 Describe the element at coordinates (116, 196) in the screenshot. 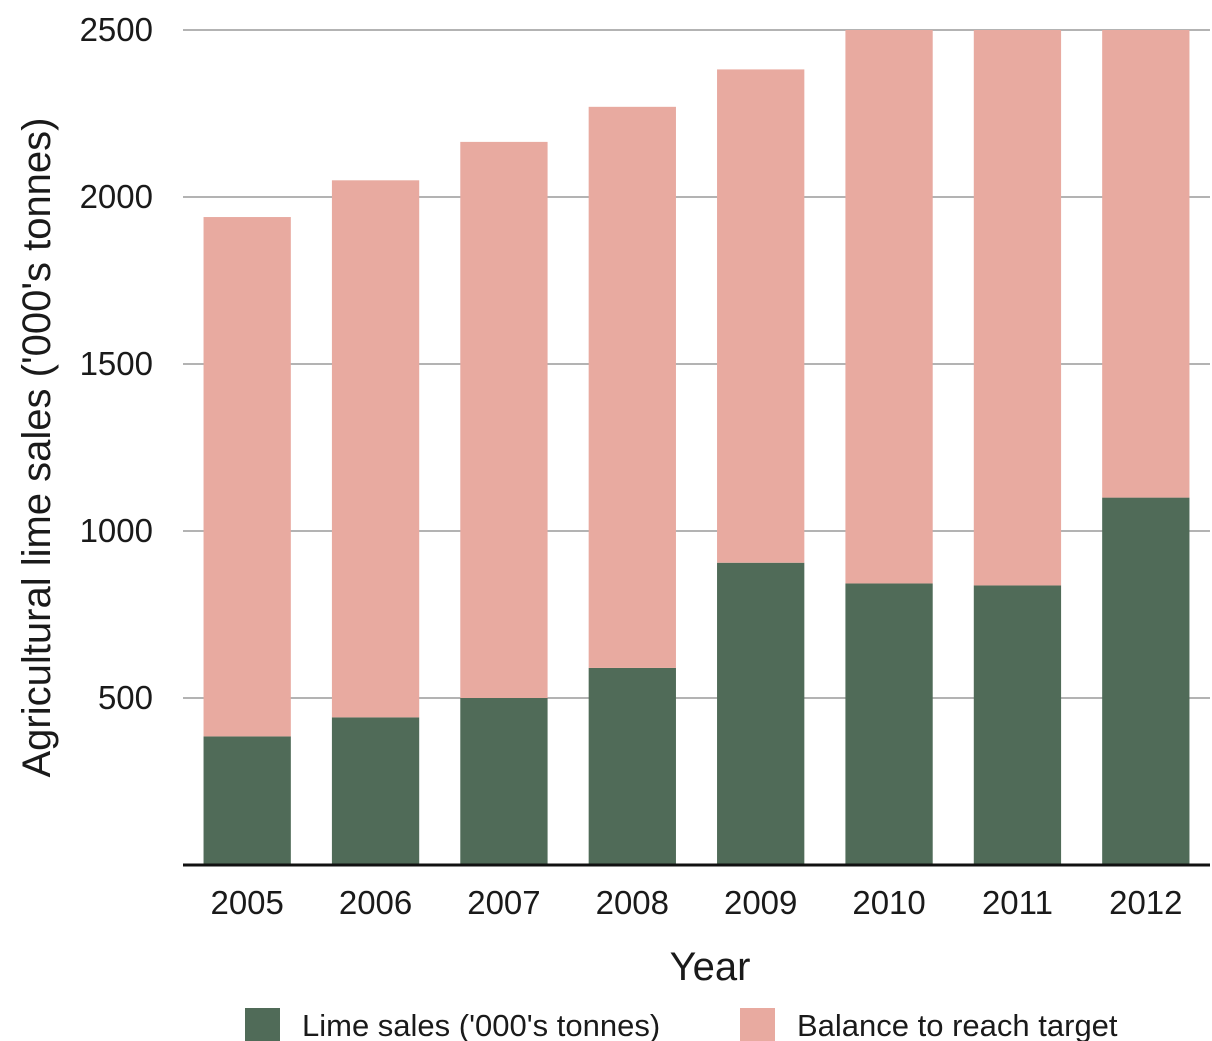

I see `y-tick-label-2000: 2000` at that location.